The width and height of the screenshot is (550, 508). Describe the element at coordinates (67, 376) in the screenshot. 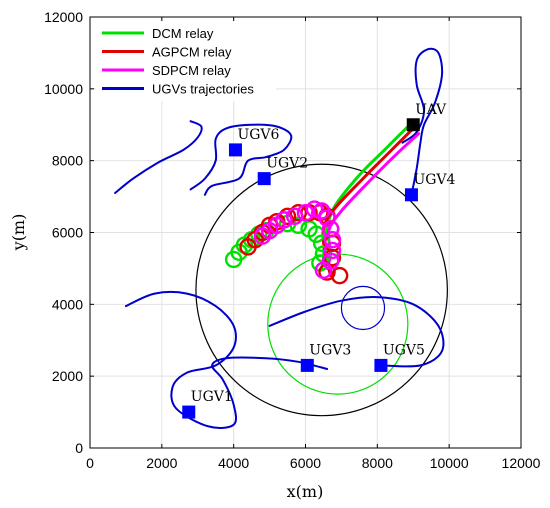

I see `y-tick-label: 2000` at that location.